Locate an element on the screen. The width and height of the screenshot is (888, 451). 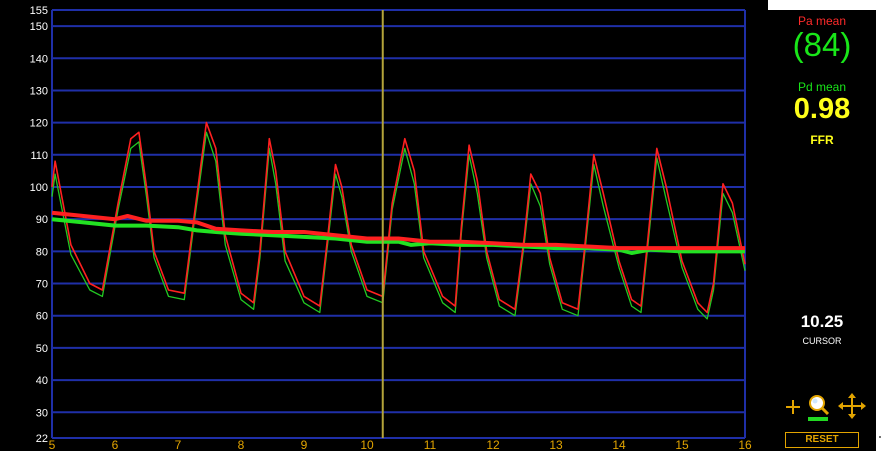
cursor-value: 10.25 is located at coordinates (822, 321).